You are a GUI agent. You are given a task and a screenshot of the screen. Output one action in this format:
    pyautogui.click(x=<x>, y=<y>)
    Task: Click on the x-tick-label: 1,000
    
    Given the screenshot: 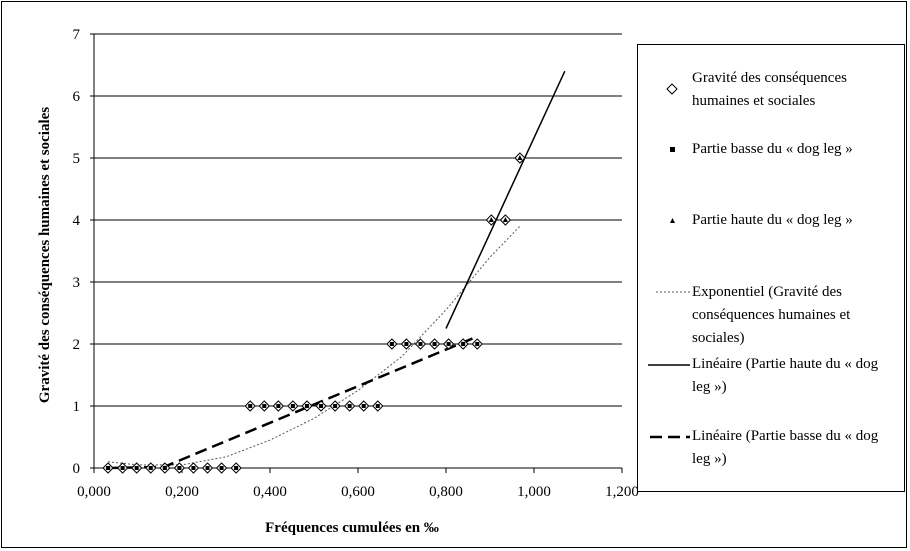 What is the action you would take?
    pyautogui.click(x=534, y=492)
    